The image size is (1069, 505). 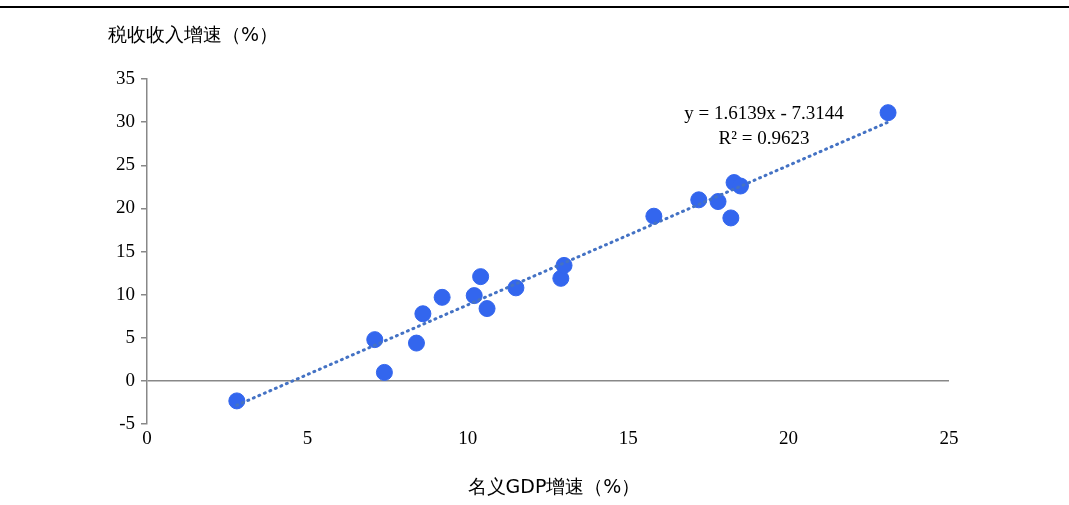 I want to click on y-tick-label: 5, so click(x=130, y=336).